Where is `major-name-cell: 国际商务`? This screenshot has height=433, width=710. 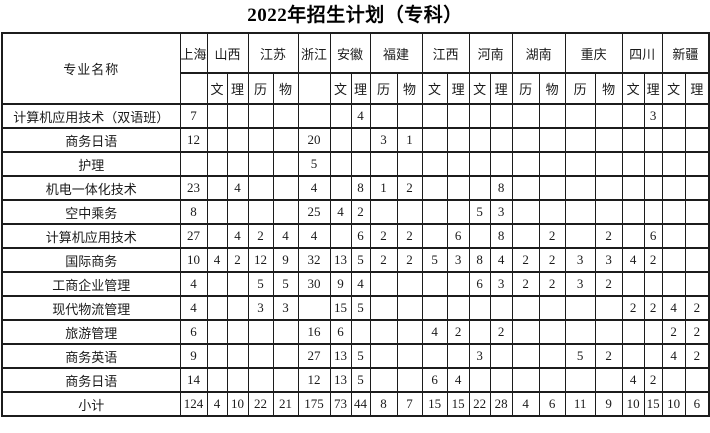
major-name-cell: 国际商务 is located at coordinates (91, 260).